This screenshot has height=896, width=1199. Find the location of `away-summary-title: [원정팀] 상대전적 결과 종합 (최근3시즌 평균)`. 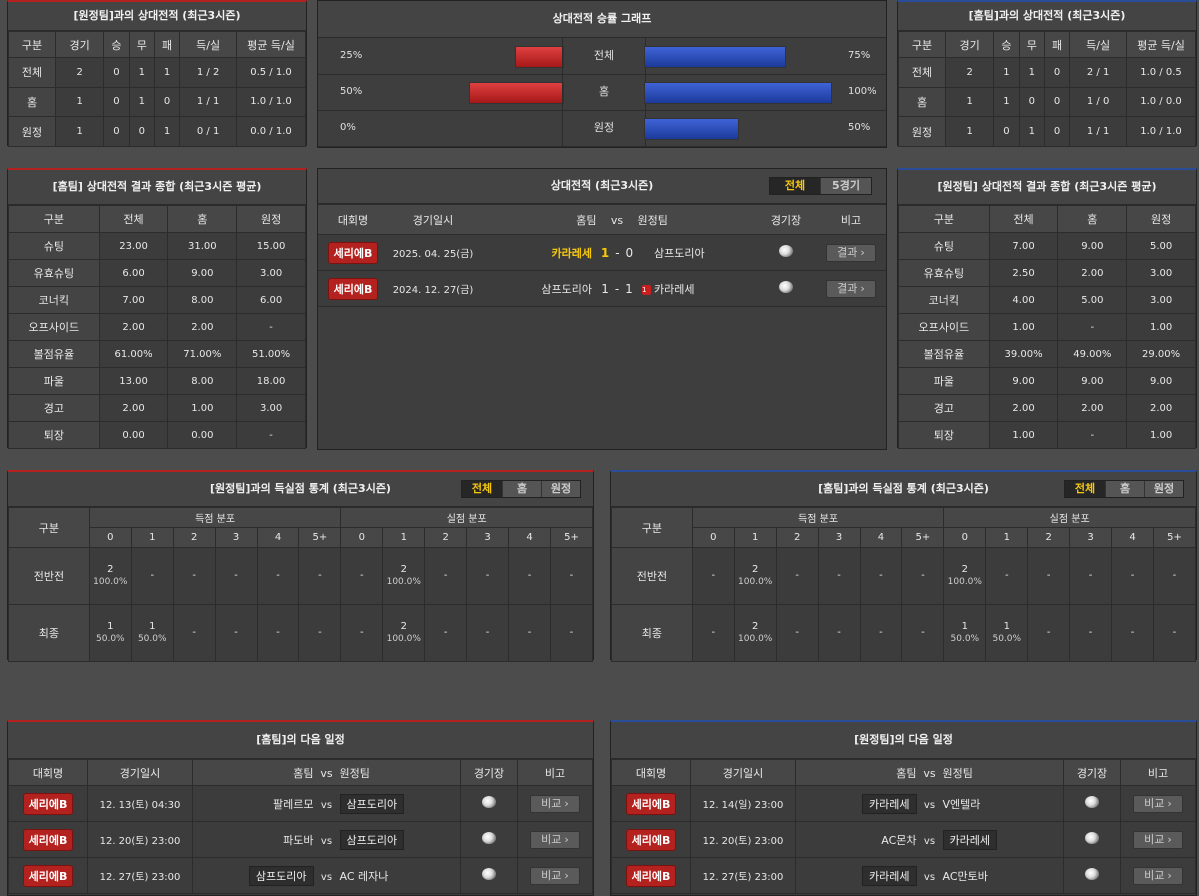

away-summary-title: [원정팀] 상대전적 결과 종합 (최근3시즌 평균) is located at coordinates (1047, 187).